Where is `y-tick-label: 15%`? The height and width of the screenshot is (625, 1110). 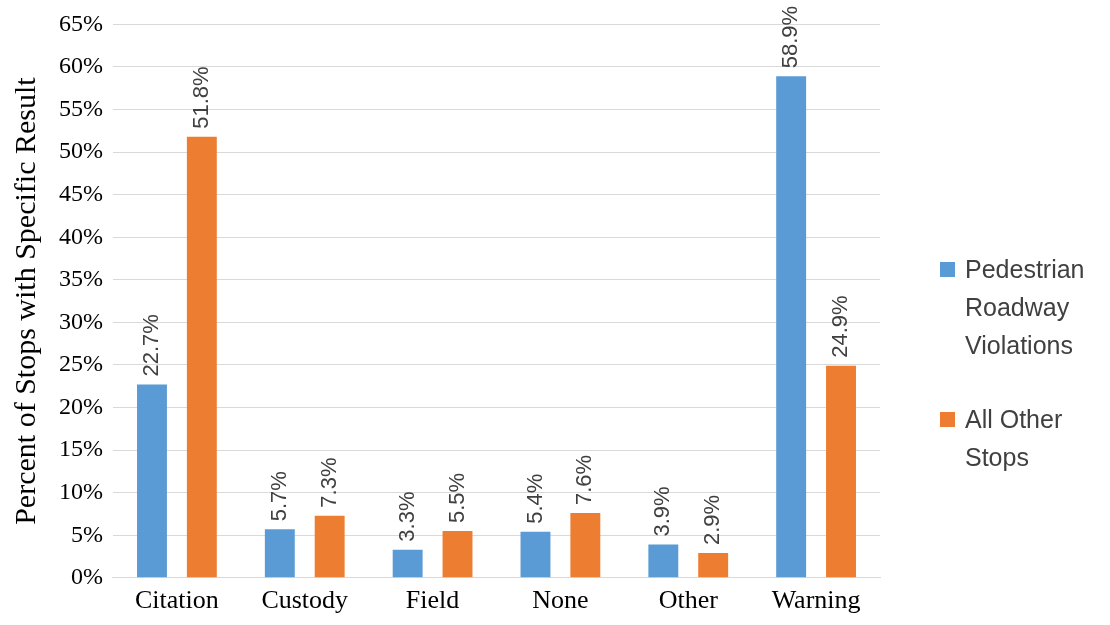 y-tick-label: 15% is located at coordinates (80, 448).